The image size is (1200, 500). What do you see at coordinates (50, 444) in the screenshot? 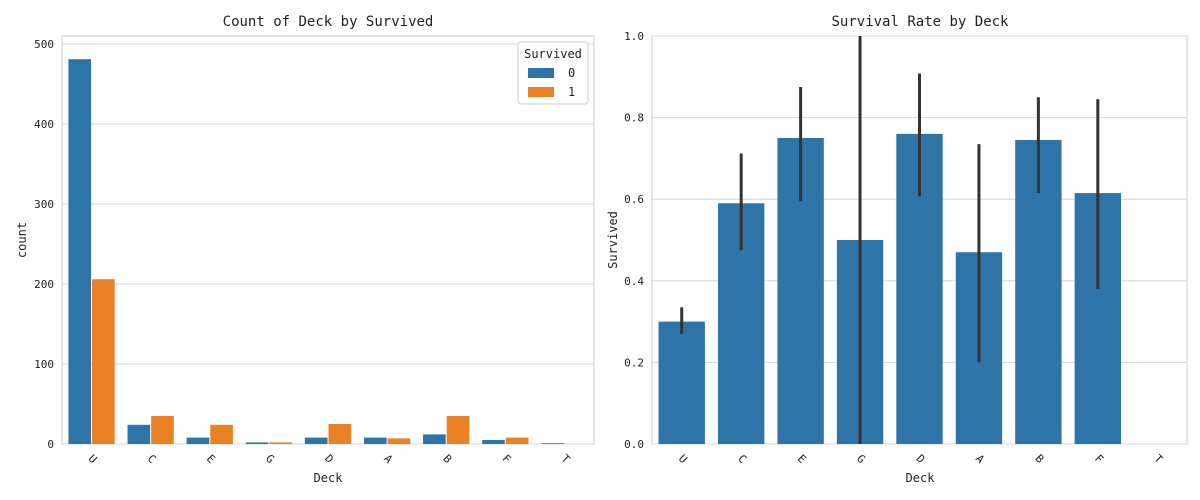
I see `y-tick-label: 0` at bounding box center [50, 444].